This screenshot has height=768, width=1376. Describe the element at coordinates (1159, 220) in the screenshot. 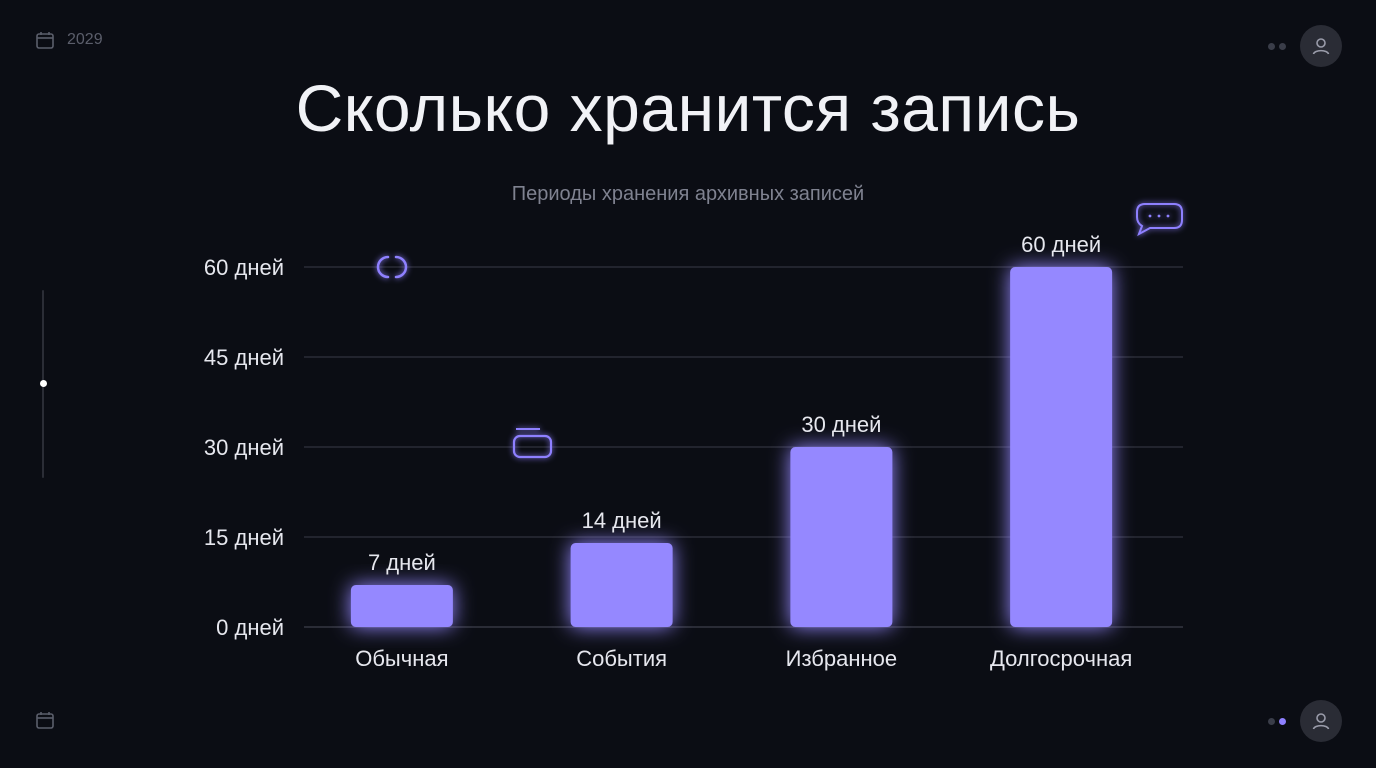

I see `chat-bubble-icon` at that location.